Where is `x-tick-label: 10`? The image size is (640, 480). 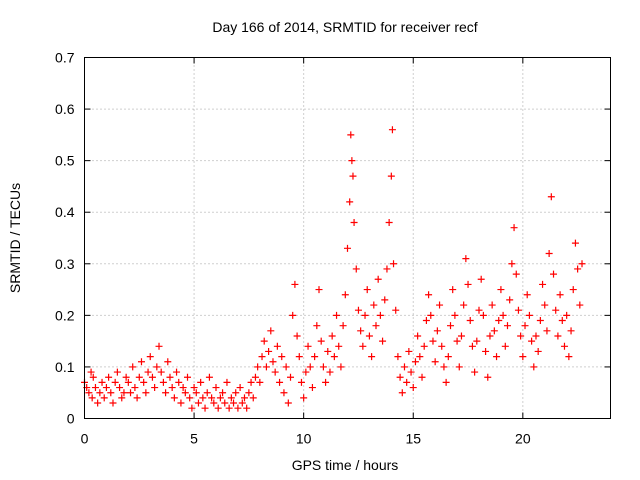
x-tick-label: 10 is located at coordinates (304, 439).